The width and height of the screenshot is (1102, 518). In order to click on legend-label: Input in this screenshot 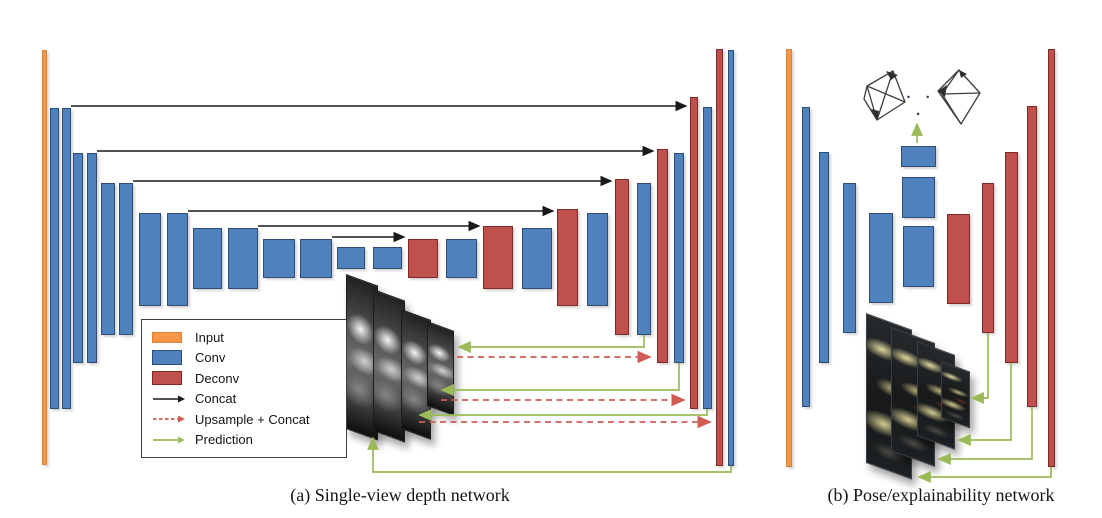, I will do `click(209, 337)`.